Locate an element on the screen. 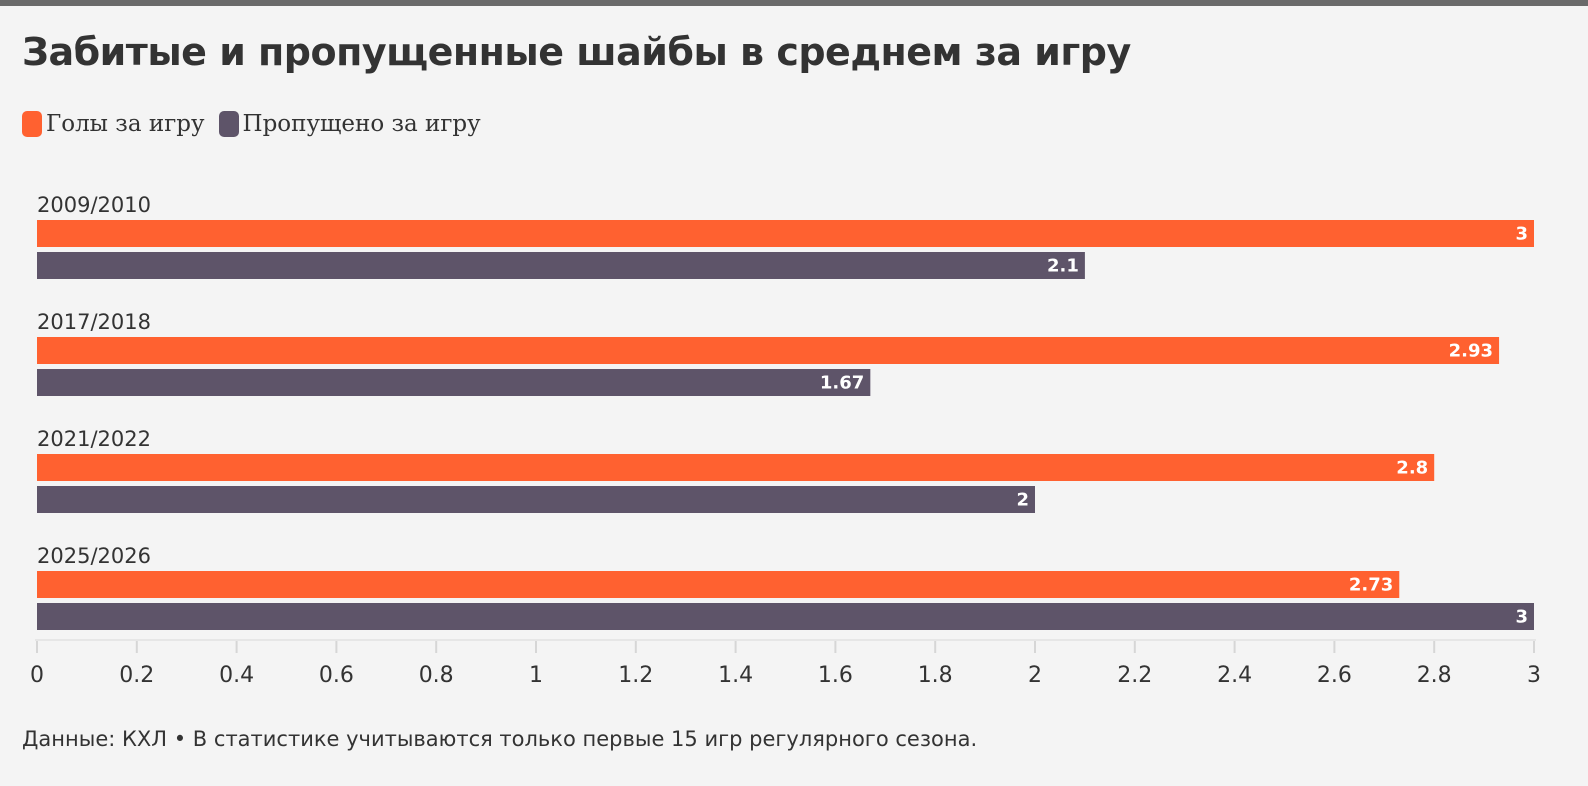 Image resolution: width=1588 pixels, height=786 pixels. value-label-goals: 2.8 is located at coordinates (1412, 468).